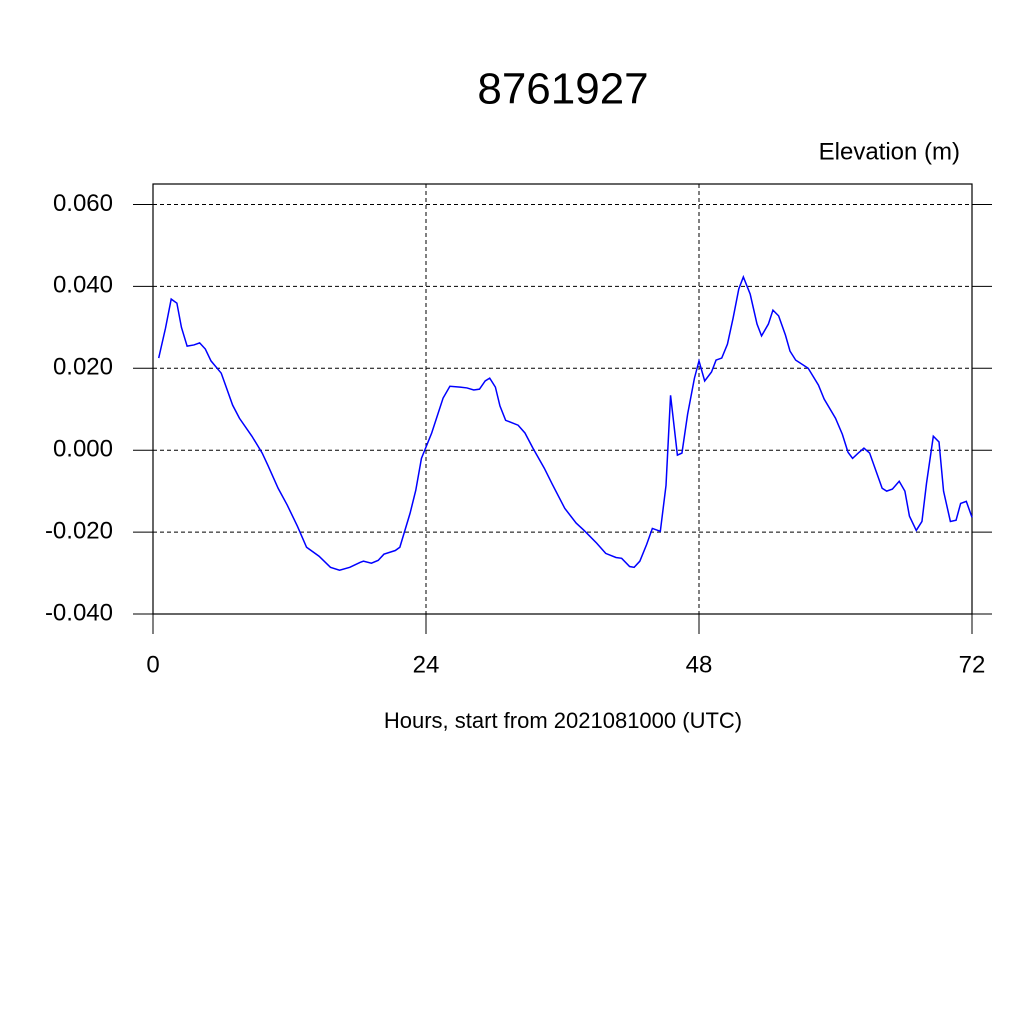 This screenshot has width=1024, height=1024. Describe the element at coordinates (562, 89) in the screenshot. I see `chart-title: 8761927` at that location.